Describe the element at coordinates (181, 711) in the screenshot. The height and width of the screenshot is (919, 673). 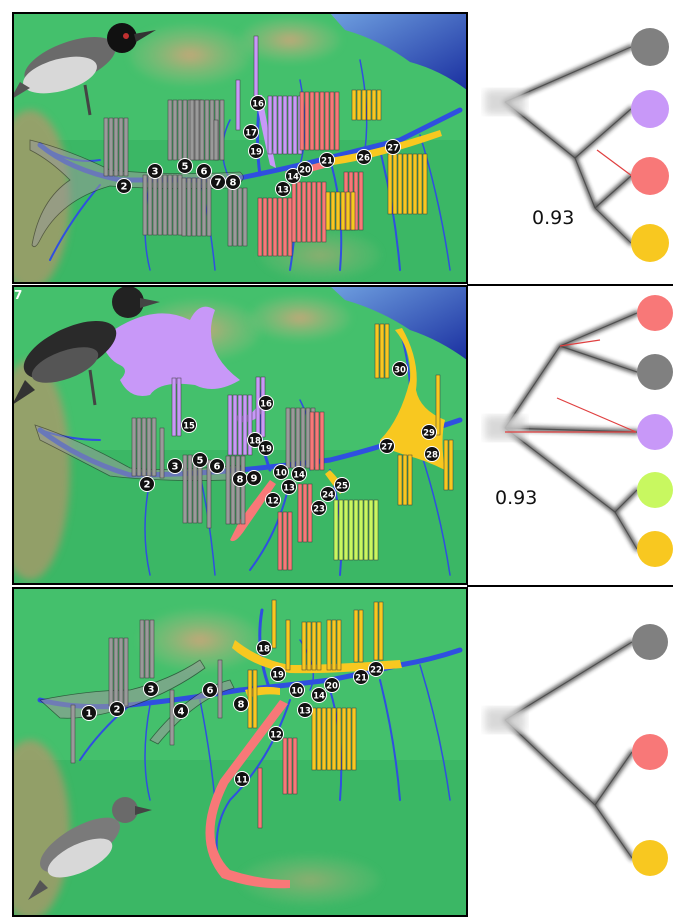
I see `site-marker: 4` at that location.